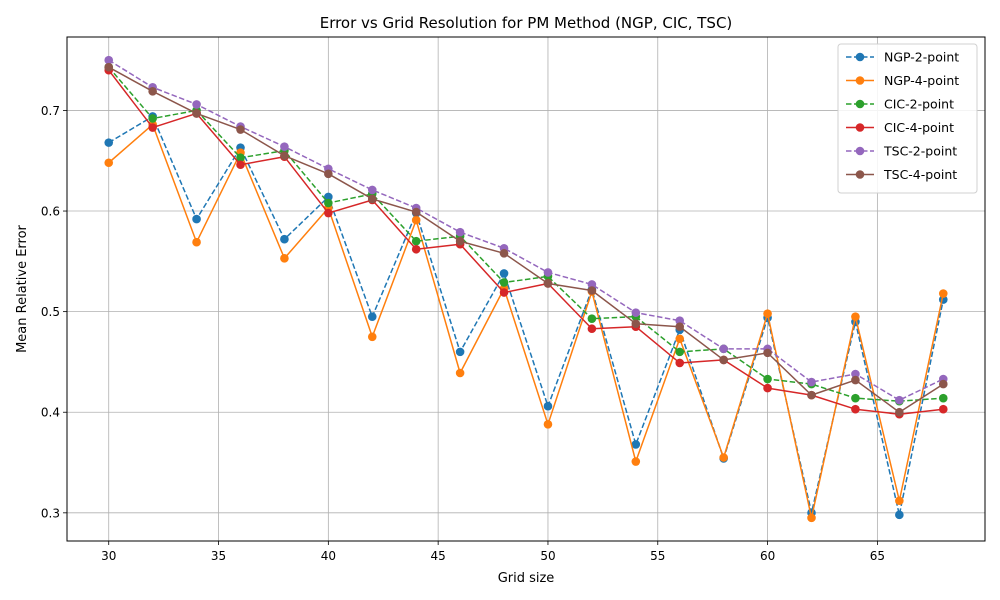 This screenshot has height=600, width=1000. What do you see at coordinates (547, 556) in the screenshot?
I see `x-tick-label: 50` at bounding box center [547, 556].